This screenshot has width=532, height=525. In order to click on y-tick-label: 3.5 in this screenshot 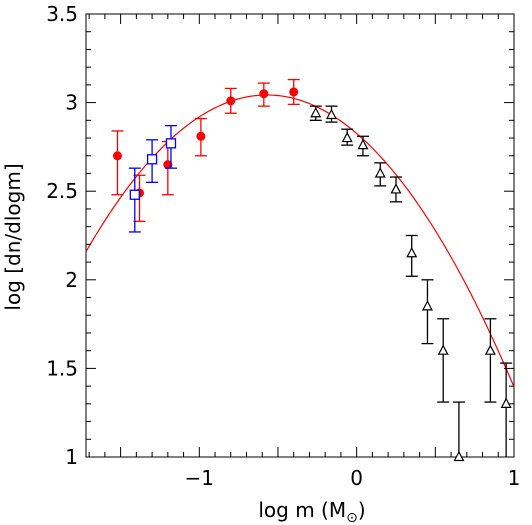, I will do `click(62, 14)`.